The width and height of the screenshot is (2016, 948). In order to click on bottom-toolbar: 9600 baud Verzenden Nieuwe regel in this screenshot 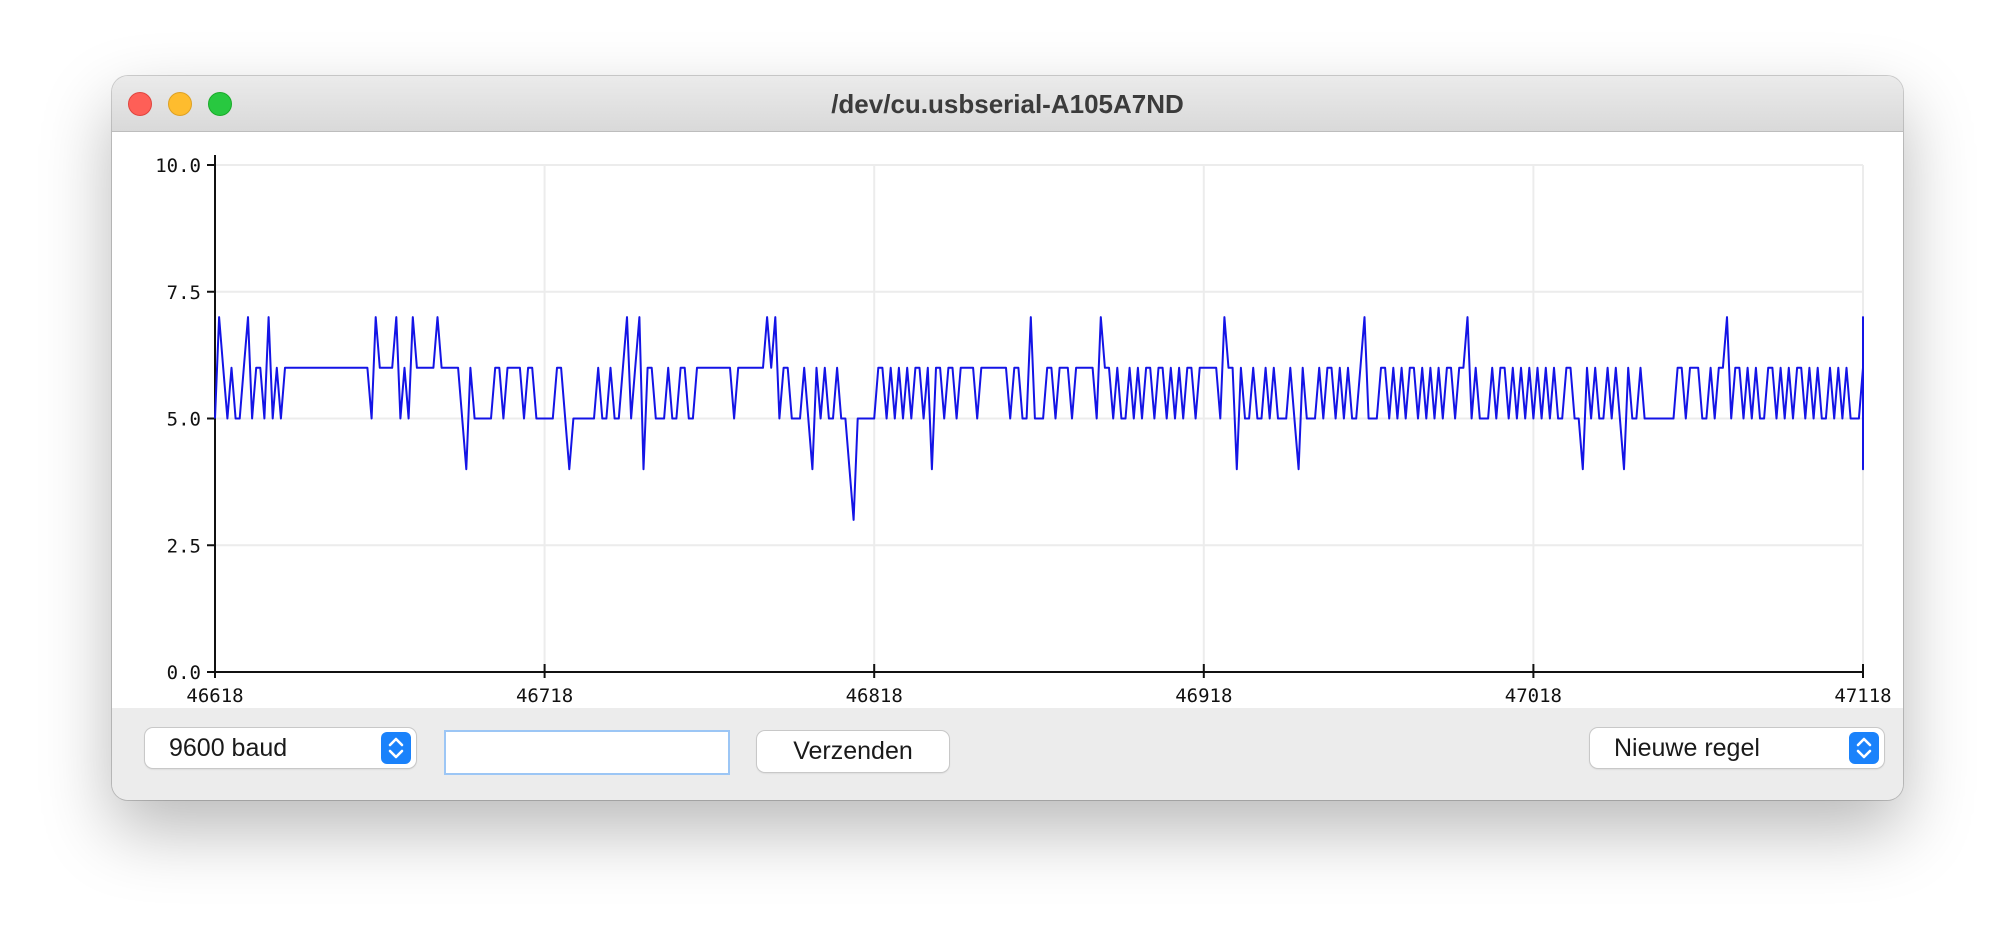, I will do `click(1007, 754)`.